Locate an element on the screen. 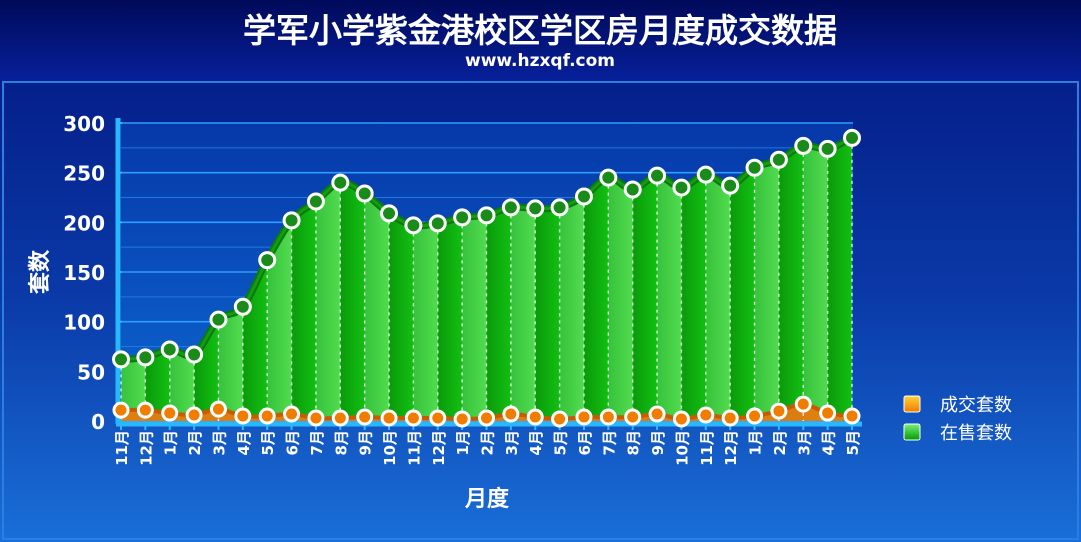  y-tick-label: 150 is located at coordinates (84, 273).